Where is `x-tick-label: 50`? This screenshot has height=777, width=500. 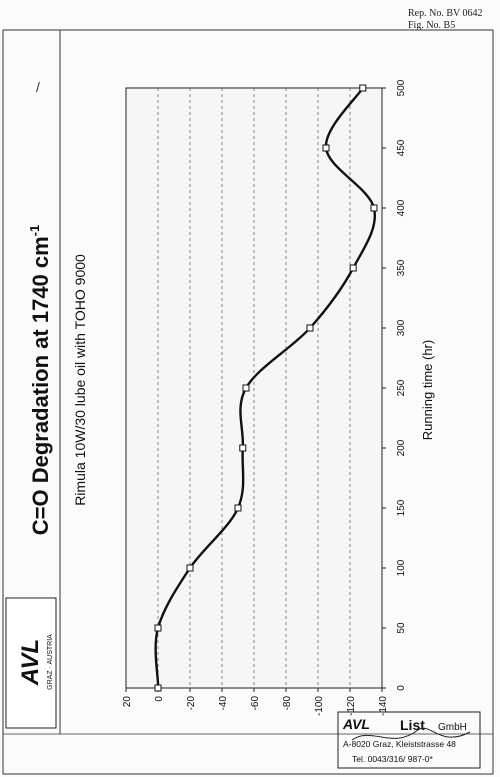 x-tick-label: 50 is located at coordinates (401, 628).